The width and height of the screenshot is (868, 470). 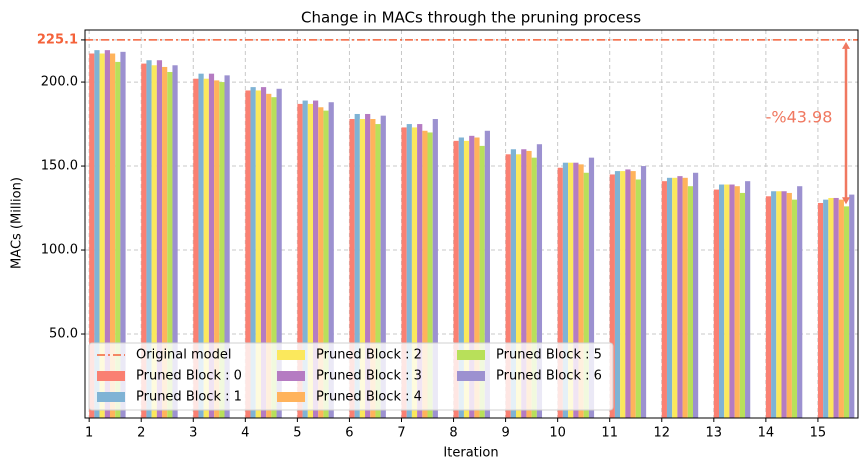 What do you see at coordinates (369, 355) in the screenshot?
I see `legend-label: Pruned Block : 2` at bounding box center [369, 355].